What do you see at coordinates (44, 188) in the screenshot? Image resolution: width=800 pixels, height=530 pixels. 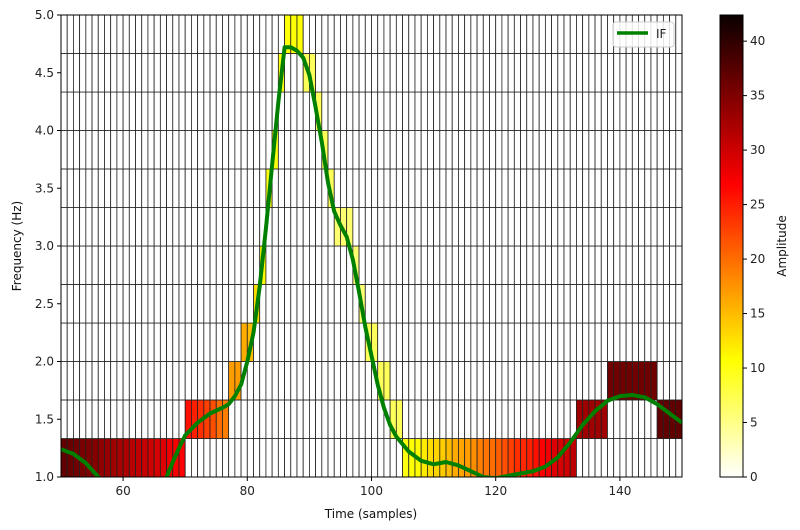 I see `y-tick-label: 3.5` at bounding box center [44, 188].